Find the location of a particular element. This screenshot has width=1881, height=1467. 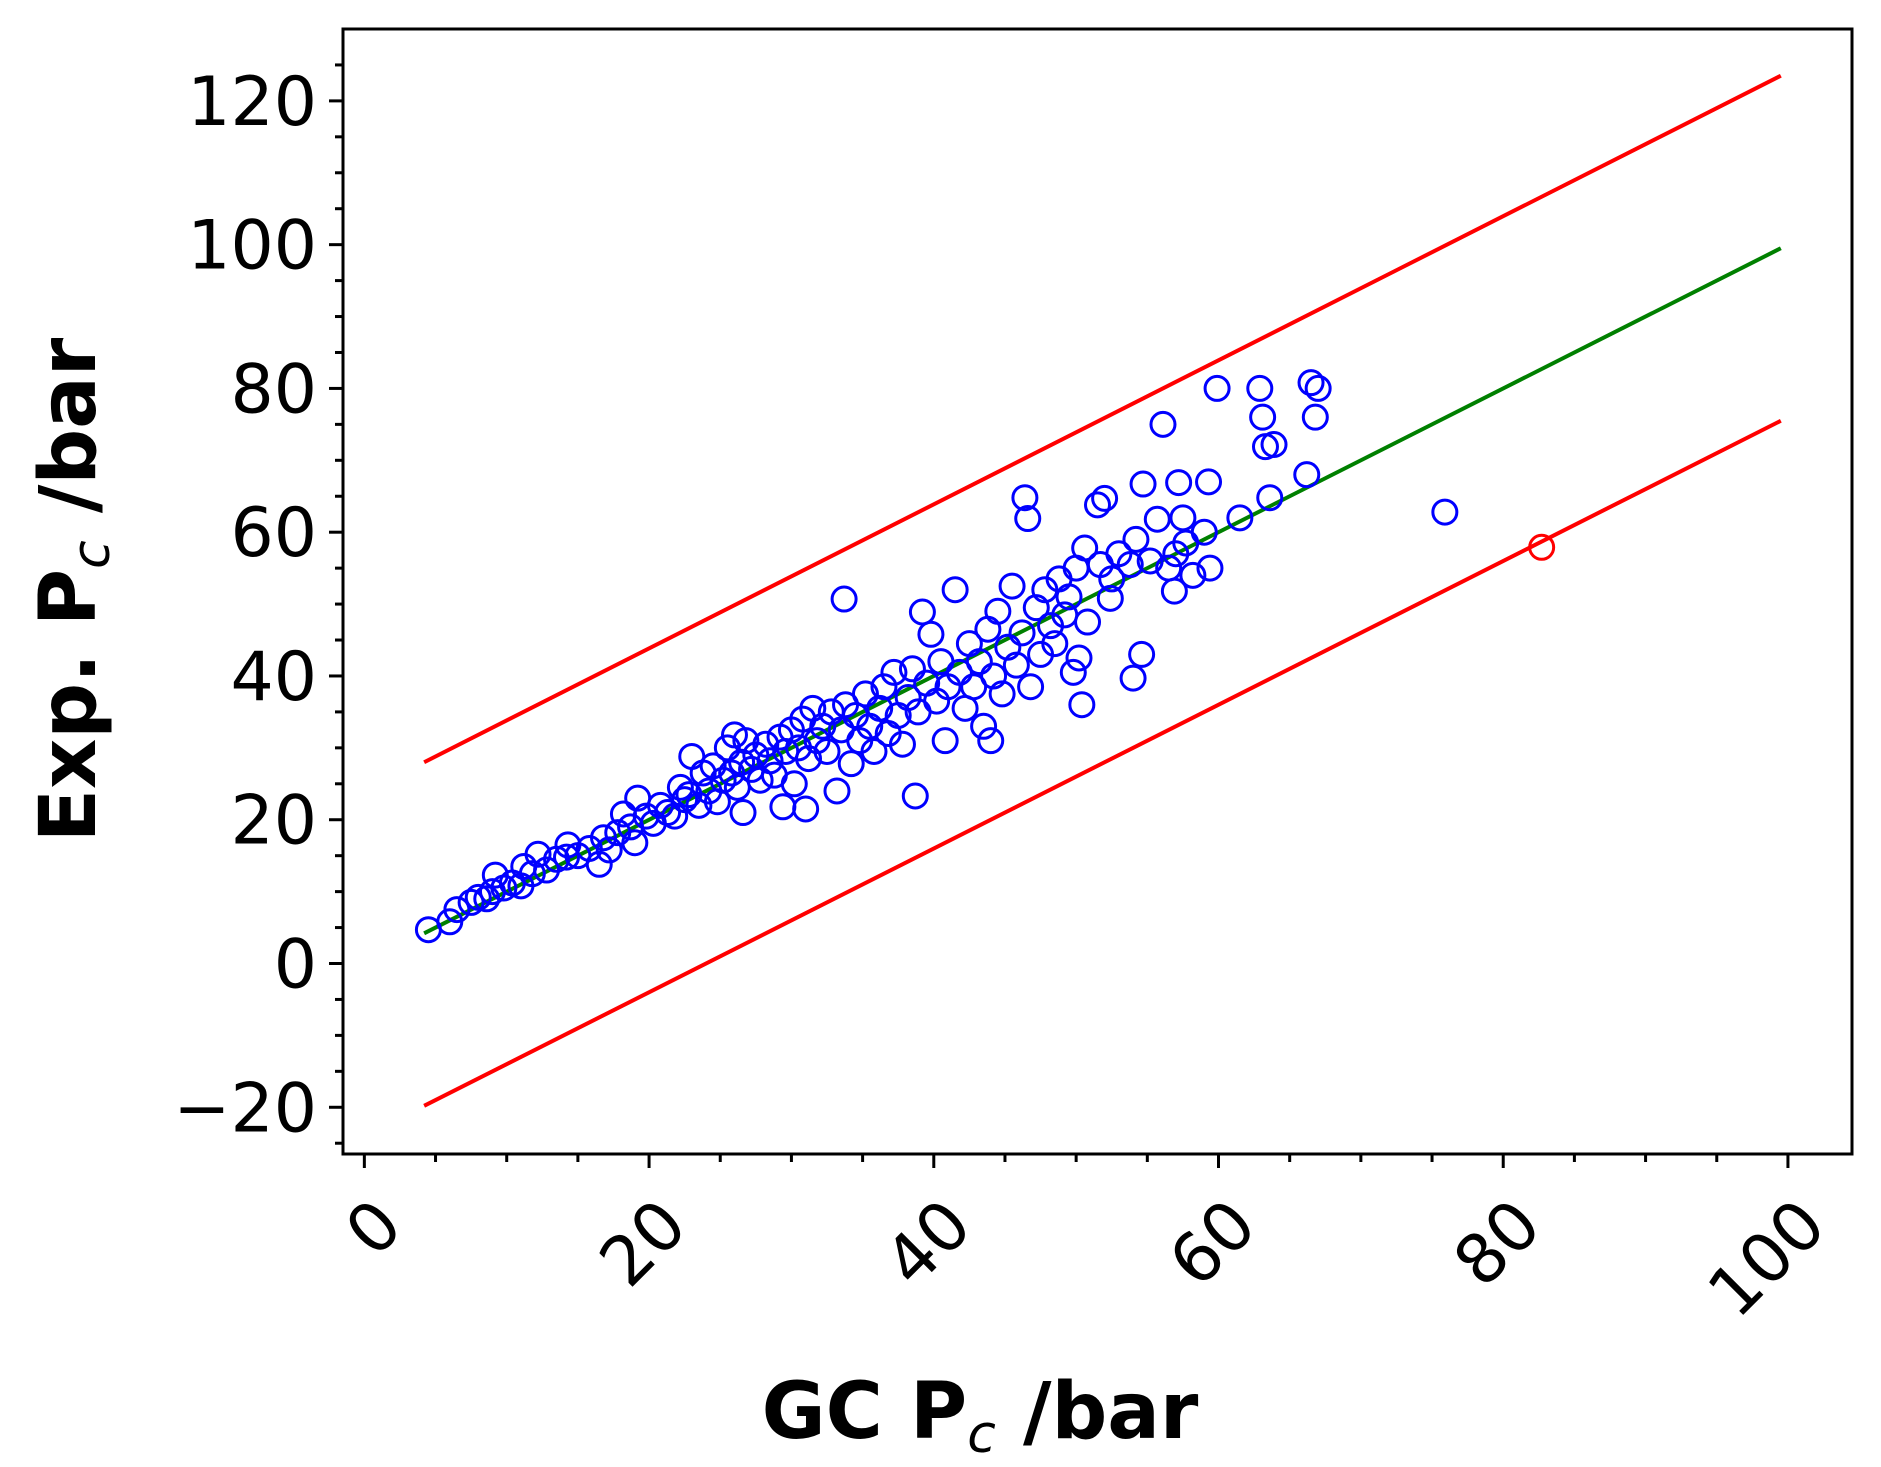

y-tick-label: 60 is located at coordinates (273, 533).